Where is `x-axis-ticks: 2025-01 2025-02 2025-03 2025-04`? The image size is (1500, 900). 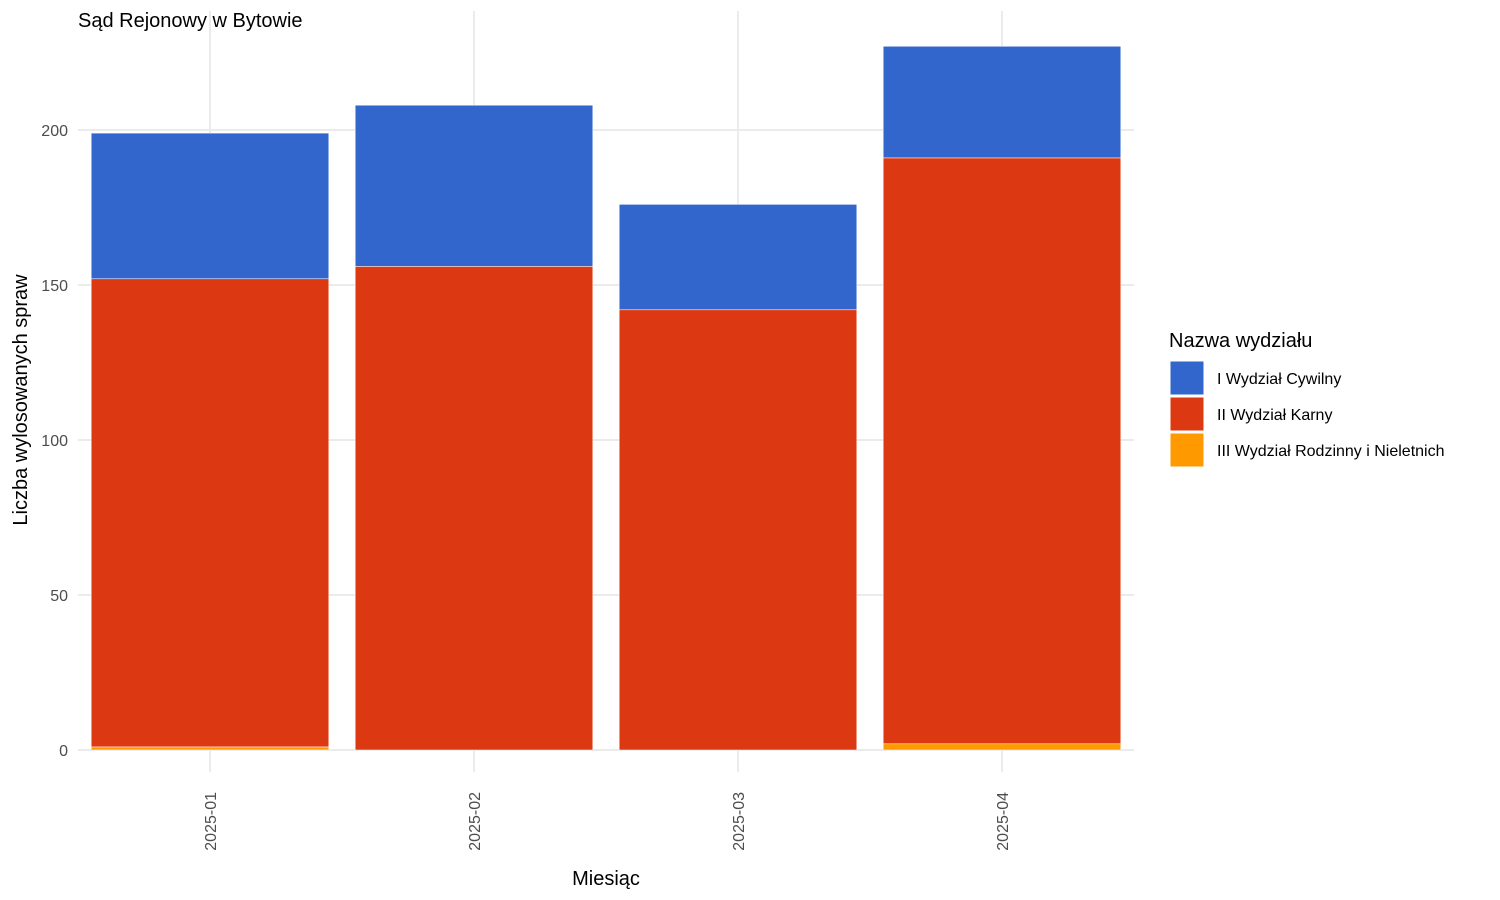 x-axis-ticks: 2025-01 2025-02 2025-03 2025-04 is located at coordinates (607, 821).